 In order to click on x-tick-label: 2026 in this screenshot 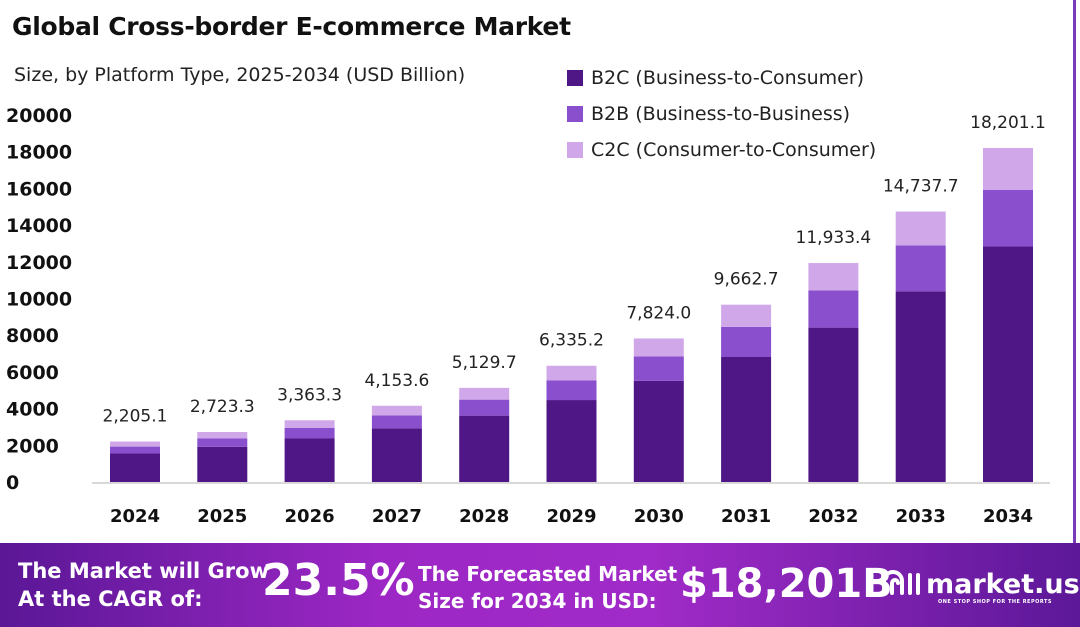, I will do `click(310, 516)`.